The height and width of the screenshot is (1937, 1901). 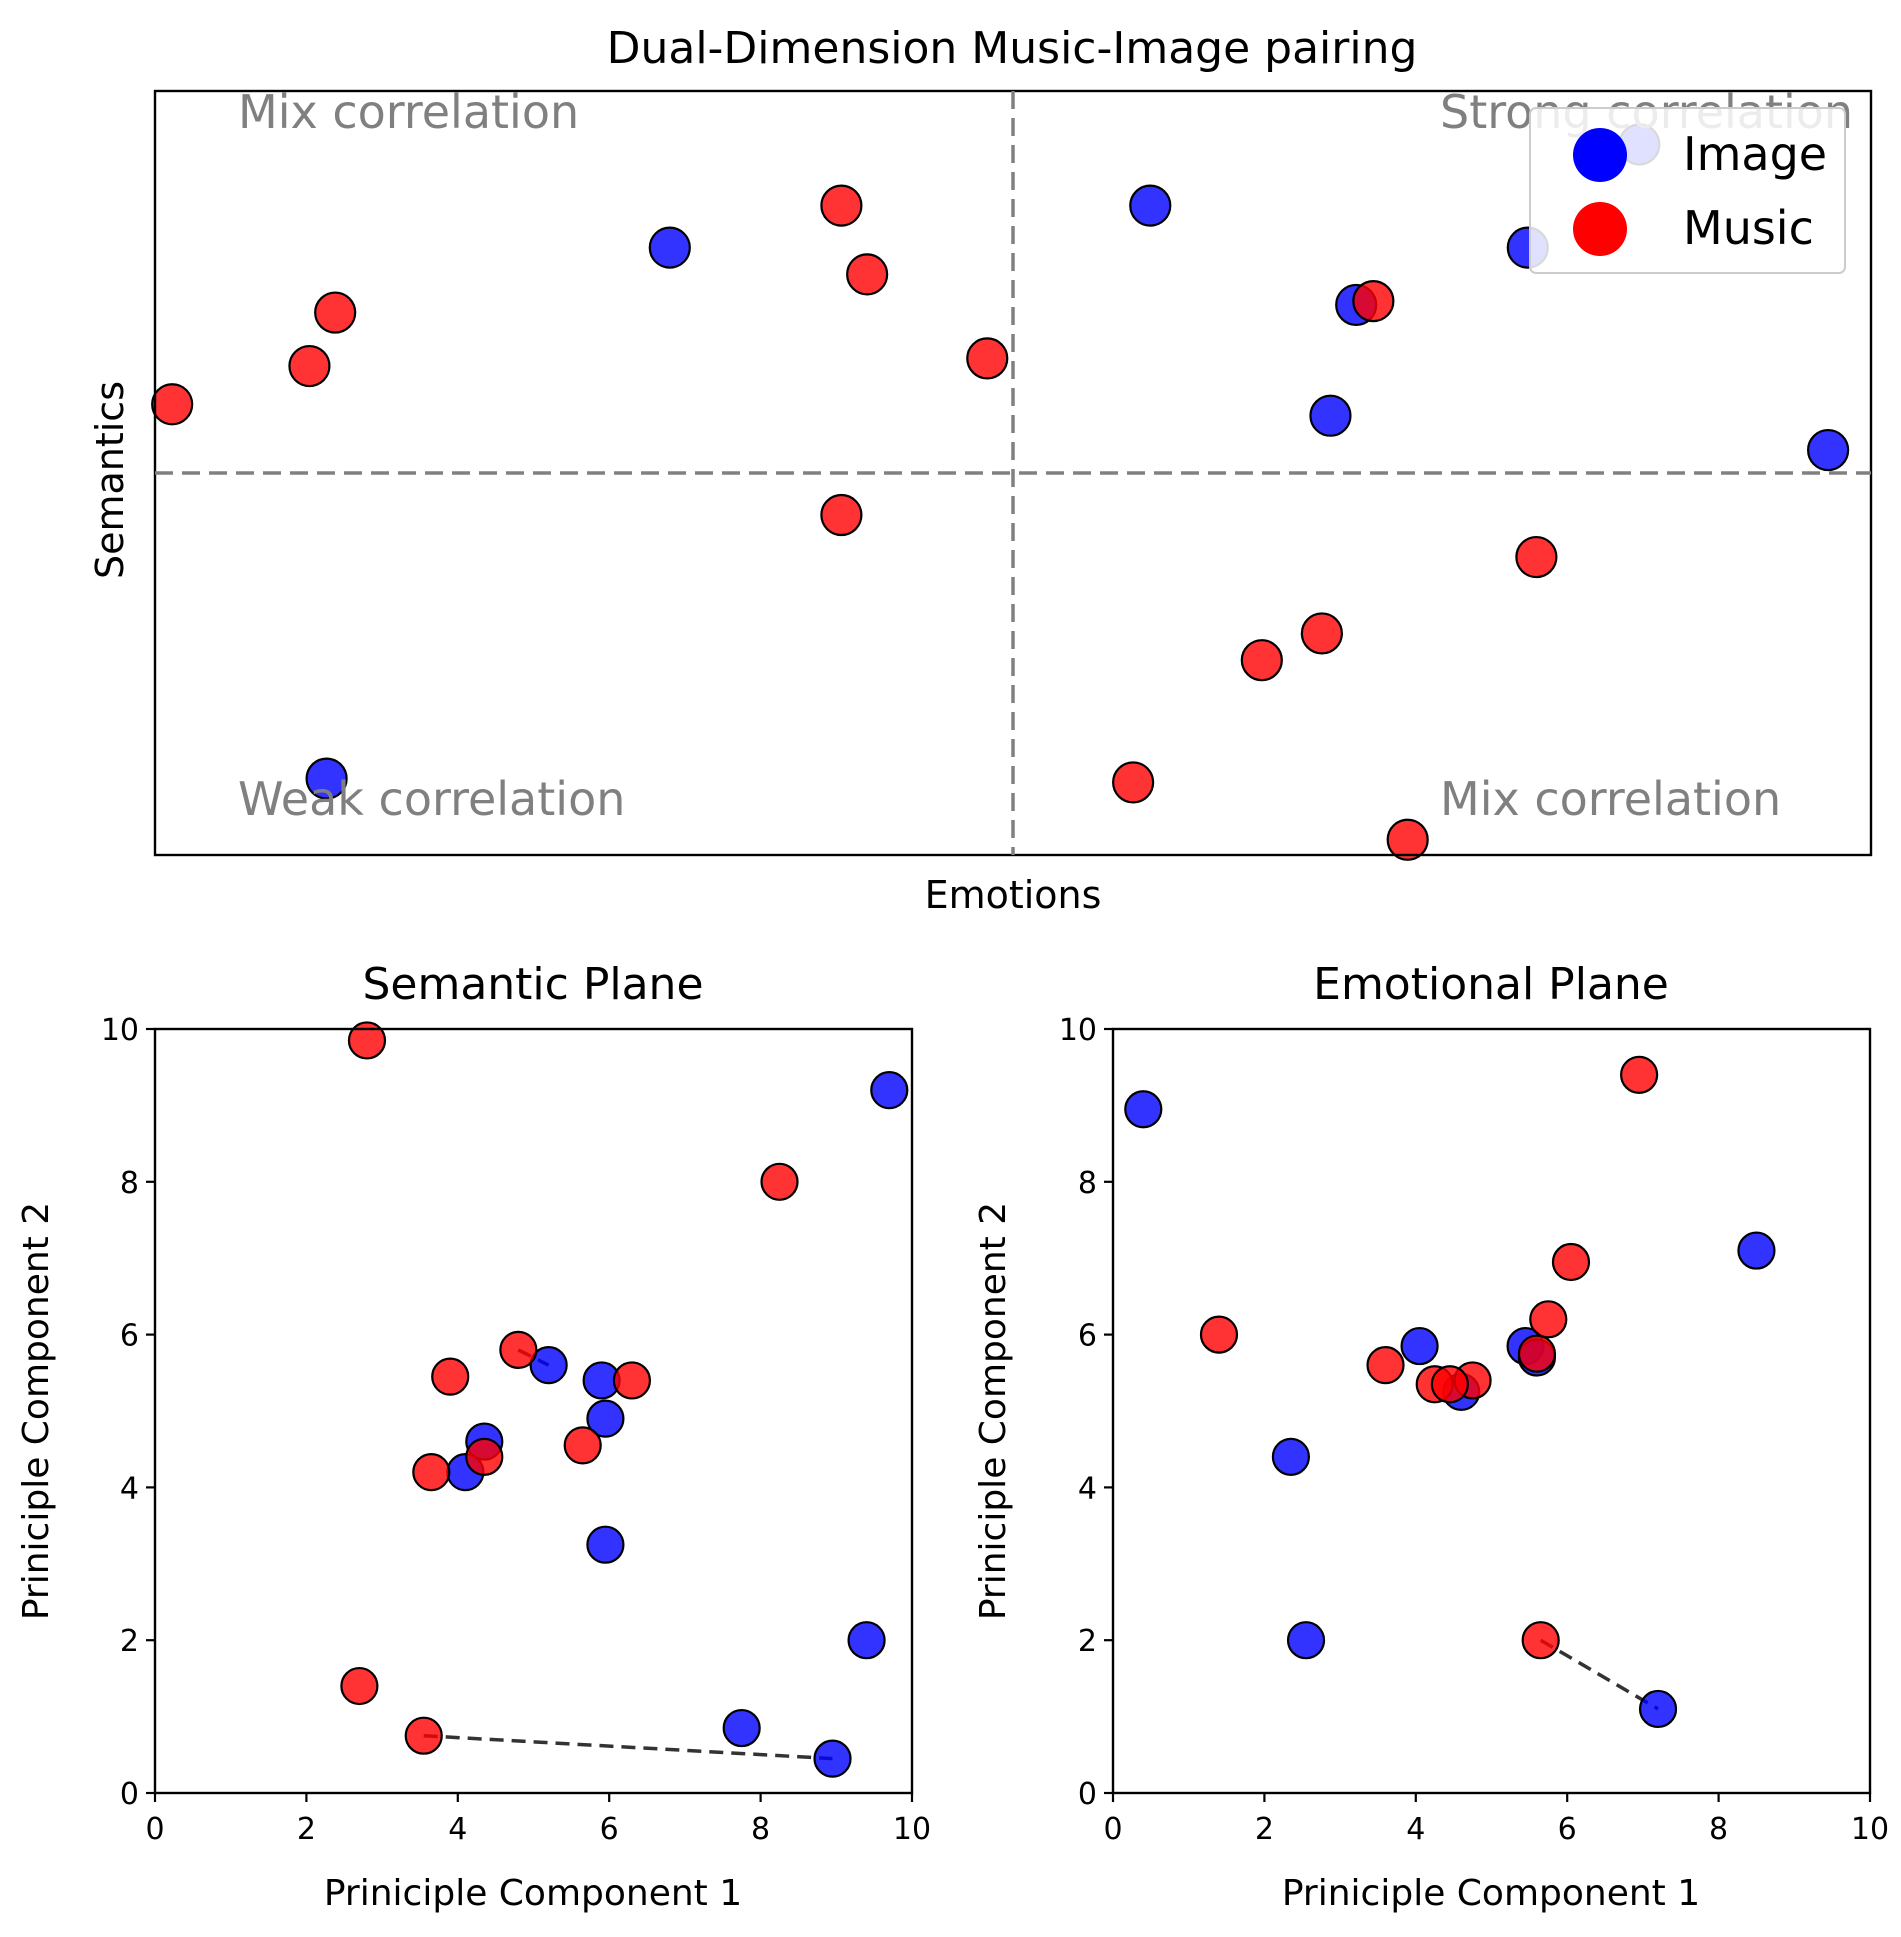 I want to click on semantic-plane-points, so click(x=624, y=1399).